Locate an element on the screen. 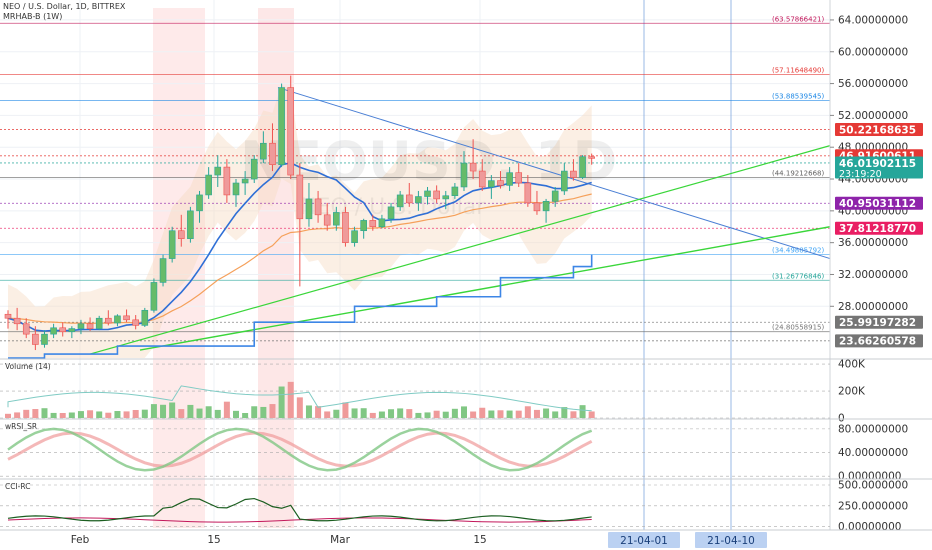 Image resolution: width=932 pixels, height=550 pixels. price-tick-label: 60.00000000 is located at coordinates (873, 52).